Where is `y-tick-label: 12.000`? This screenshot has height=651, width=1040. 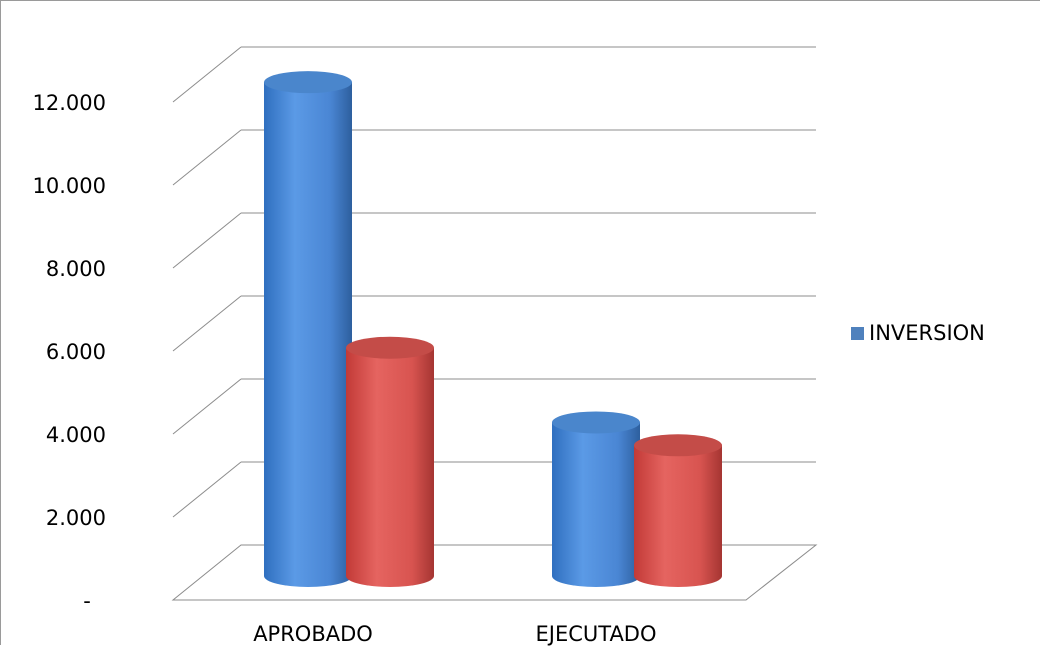 y-tick-label: 12.000 is located at coordinates (69, 103).